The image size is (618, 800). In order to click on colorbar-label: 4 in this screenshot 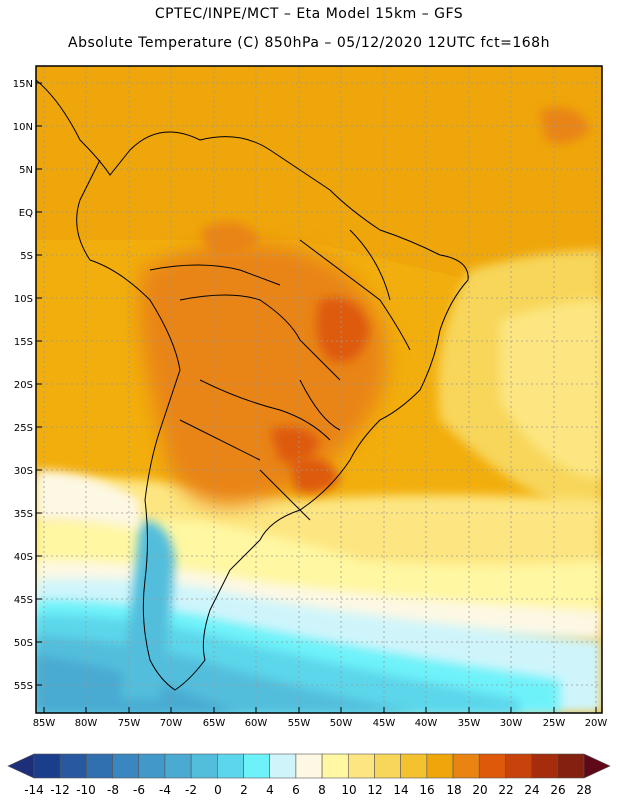, I will do `click(270, 790)`.